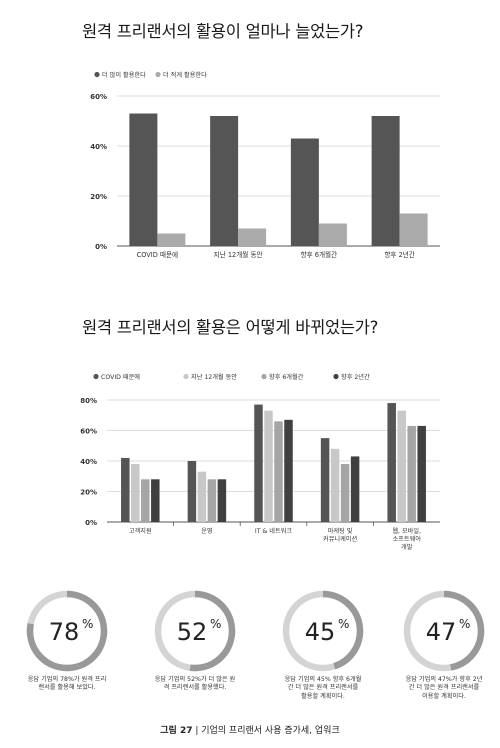 The image size is (500, 748). What do you see at coordinates (399, 254) in the screenshot?
I see `category-label: 향후 2년간` at bounding box center [399, 254].